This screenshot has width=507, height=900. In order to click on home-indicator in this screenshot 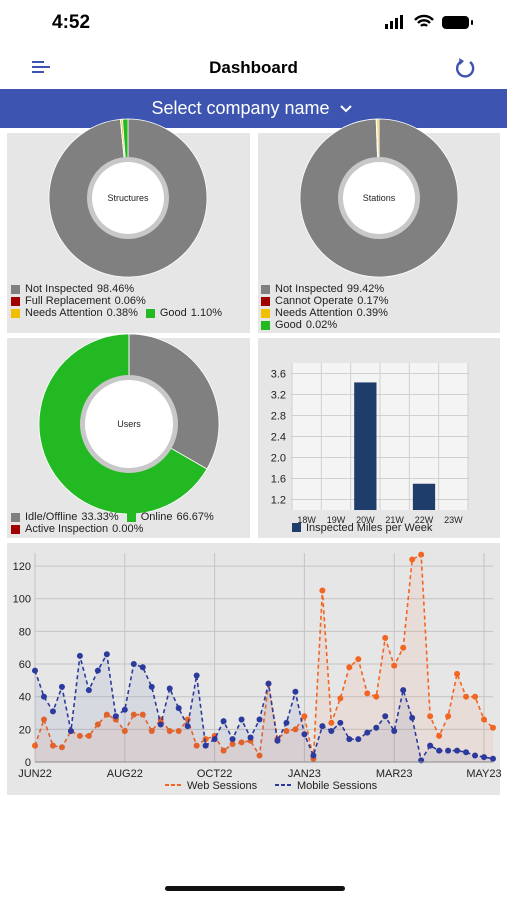, I will do `click(255, 888)`.